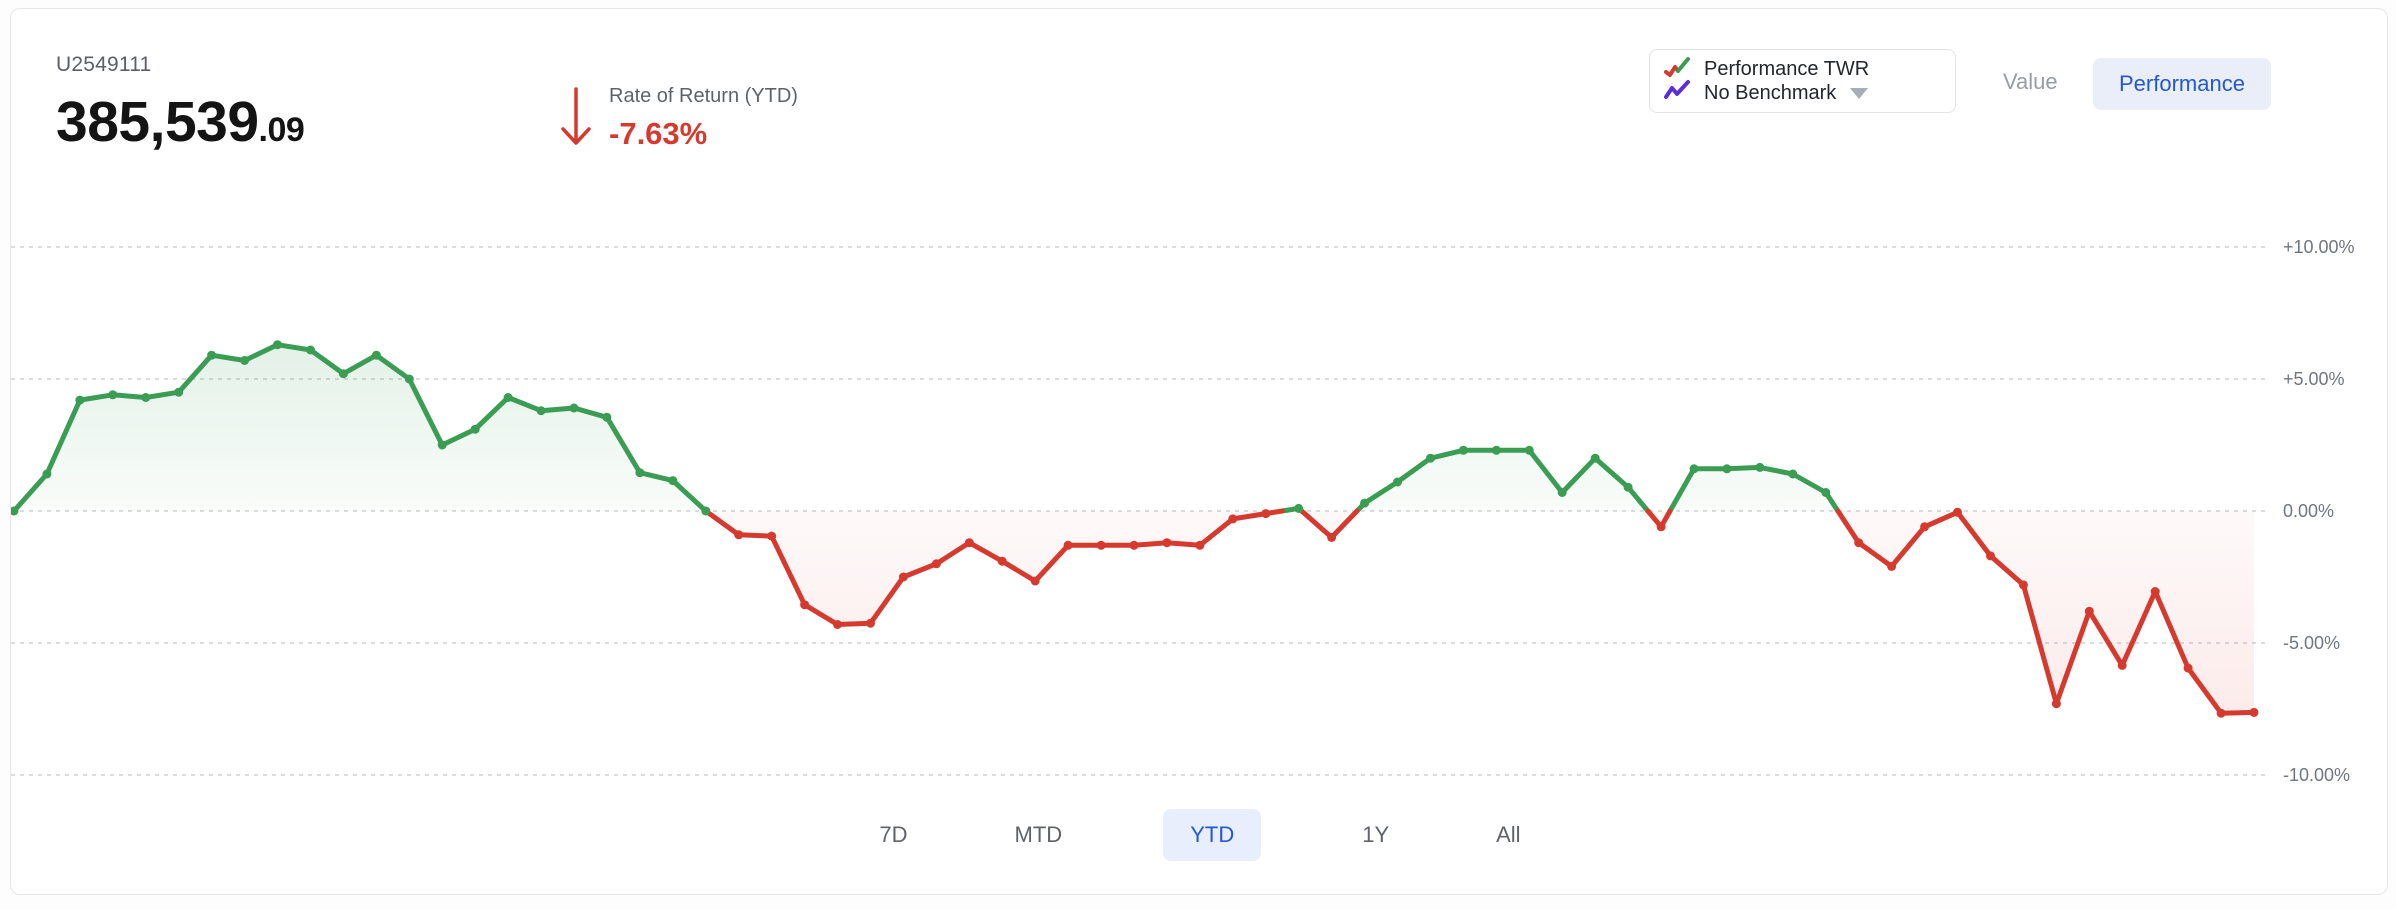 The width and height of the screenshot is (2396, 910). Describe the element at coordinates (104, 64) in the screenshot. I see `account-id: U2549111` at that location.